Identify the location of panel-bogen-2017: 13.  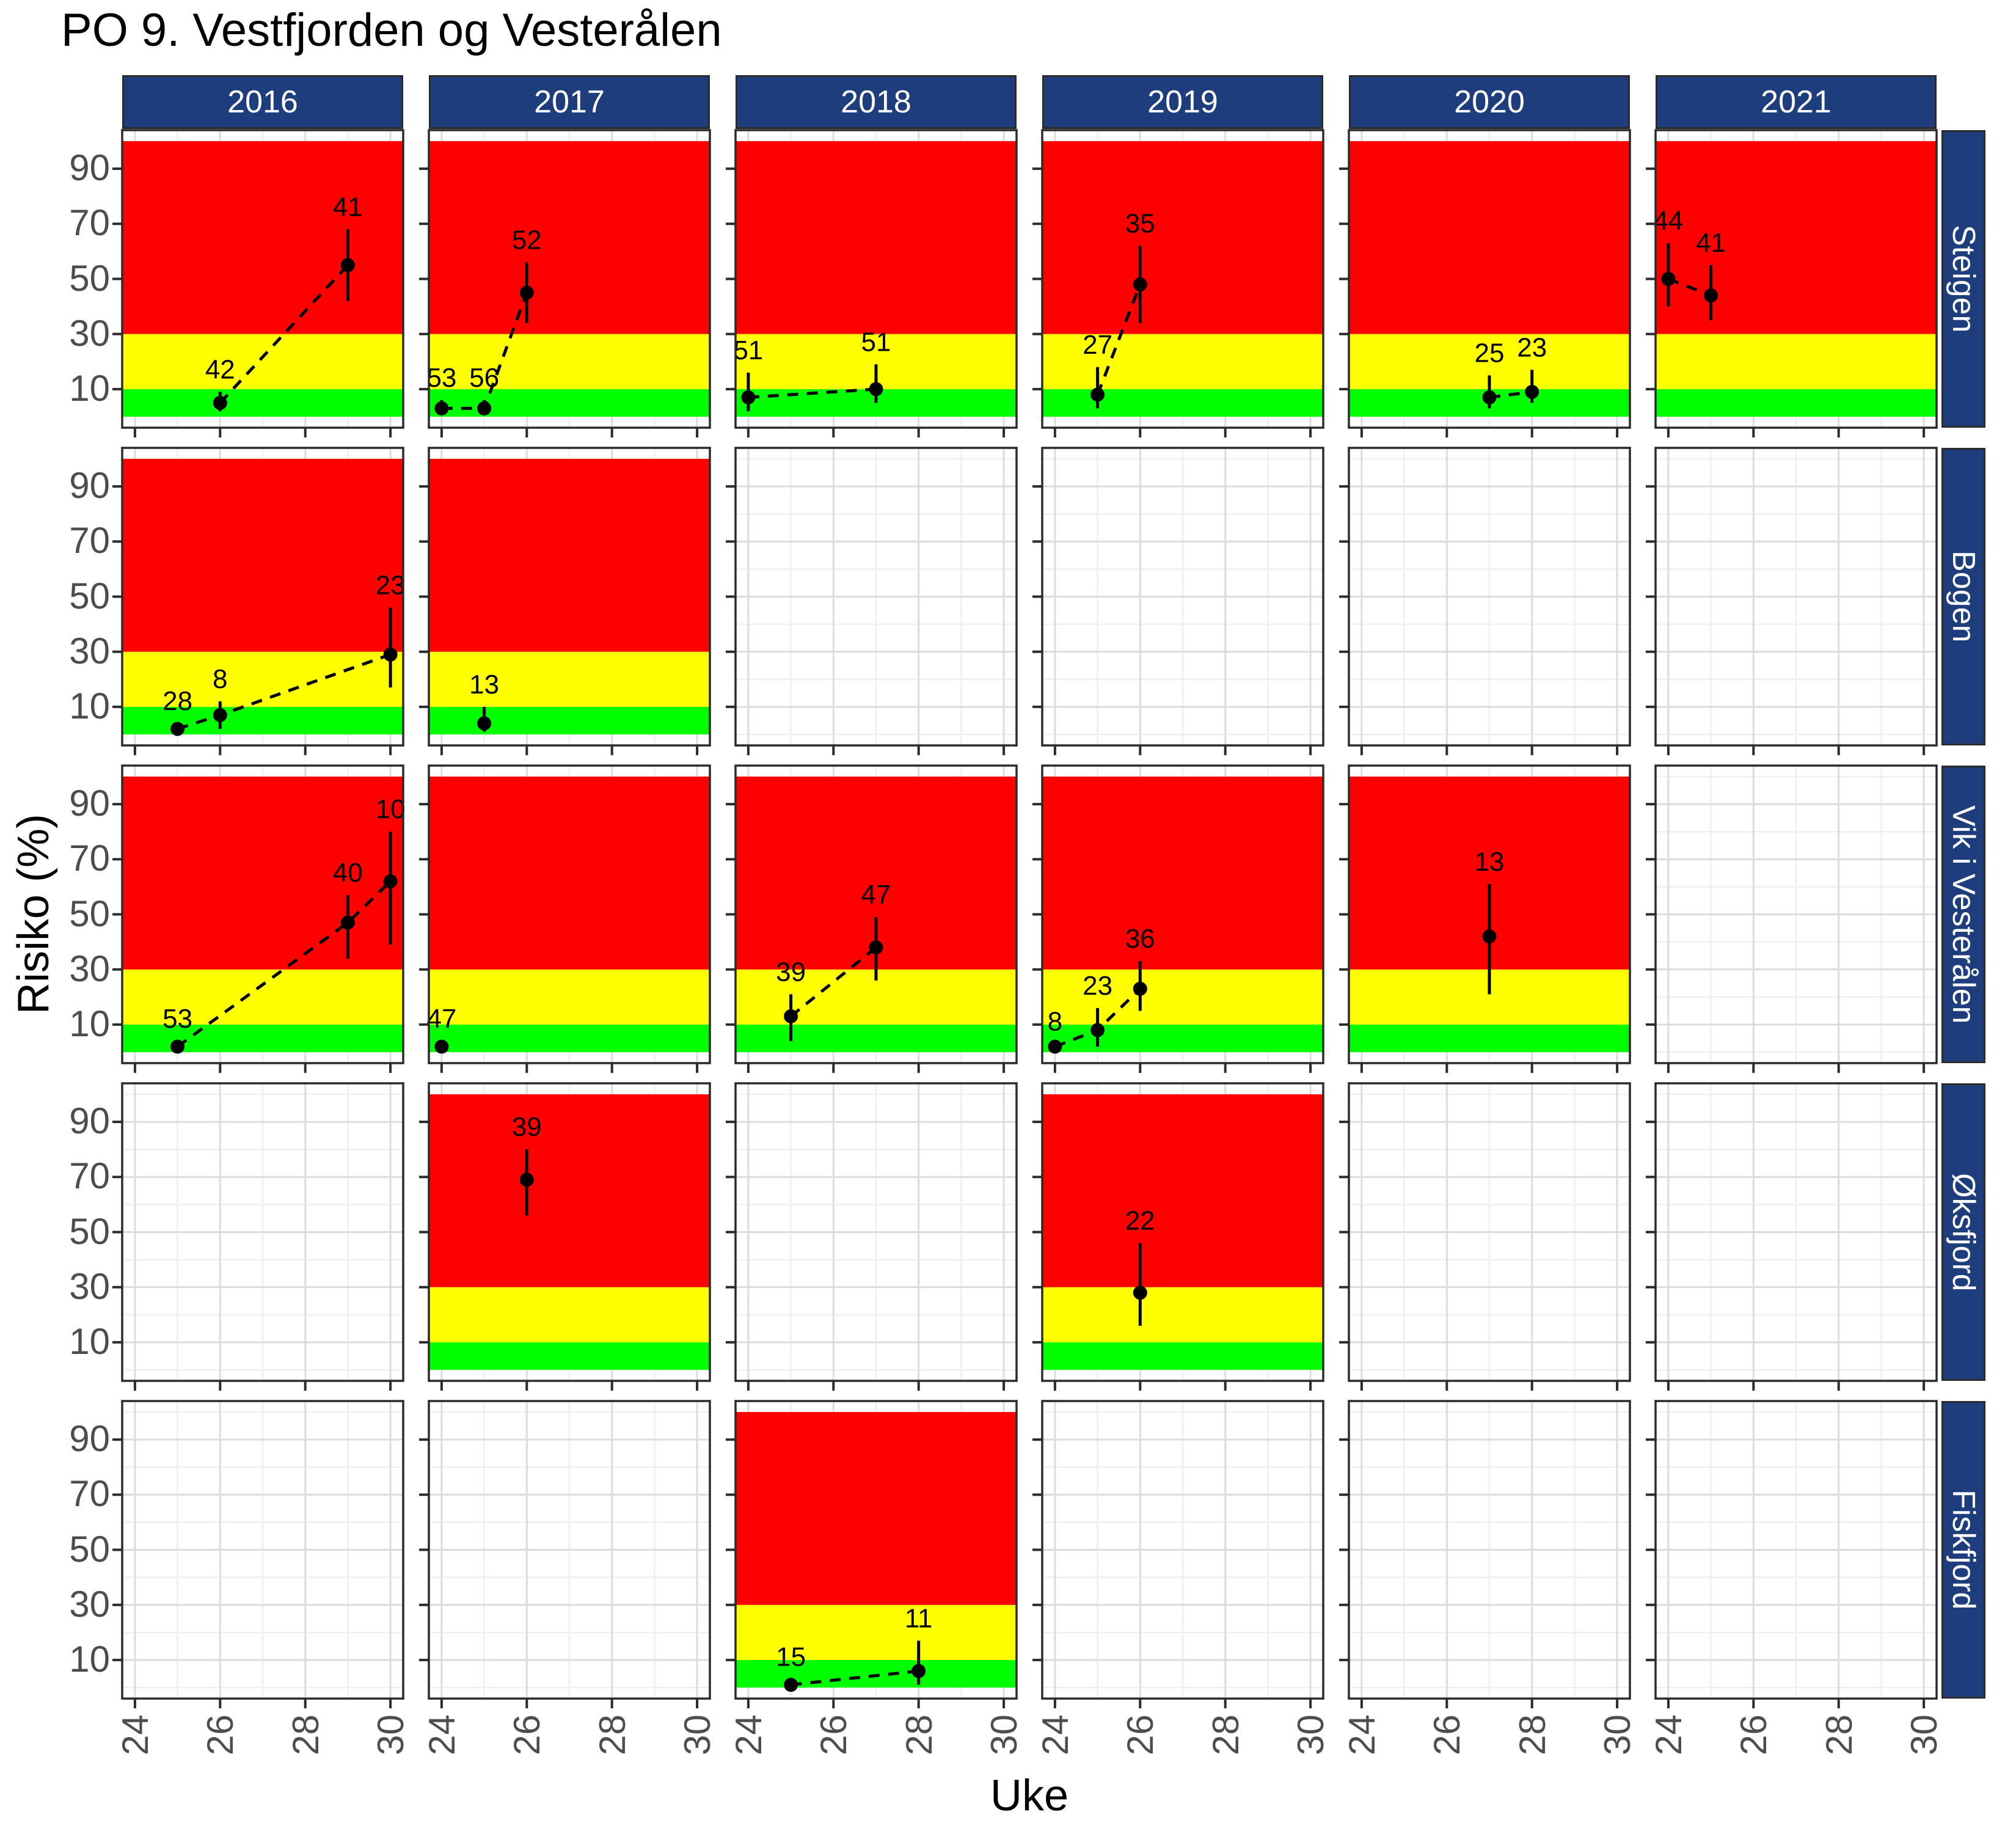
(565, 601).